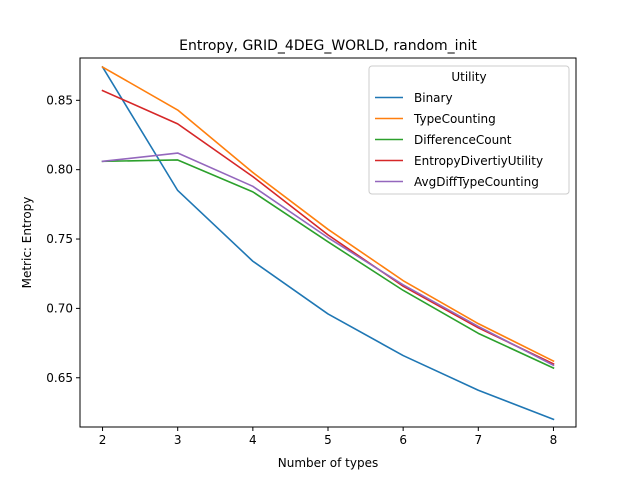 The height and width of the screenshot is (484, 640). I want to click on y-axis-label: Metric: Entropy, so click(27, 243).